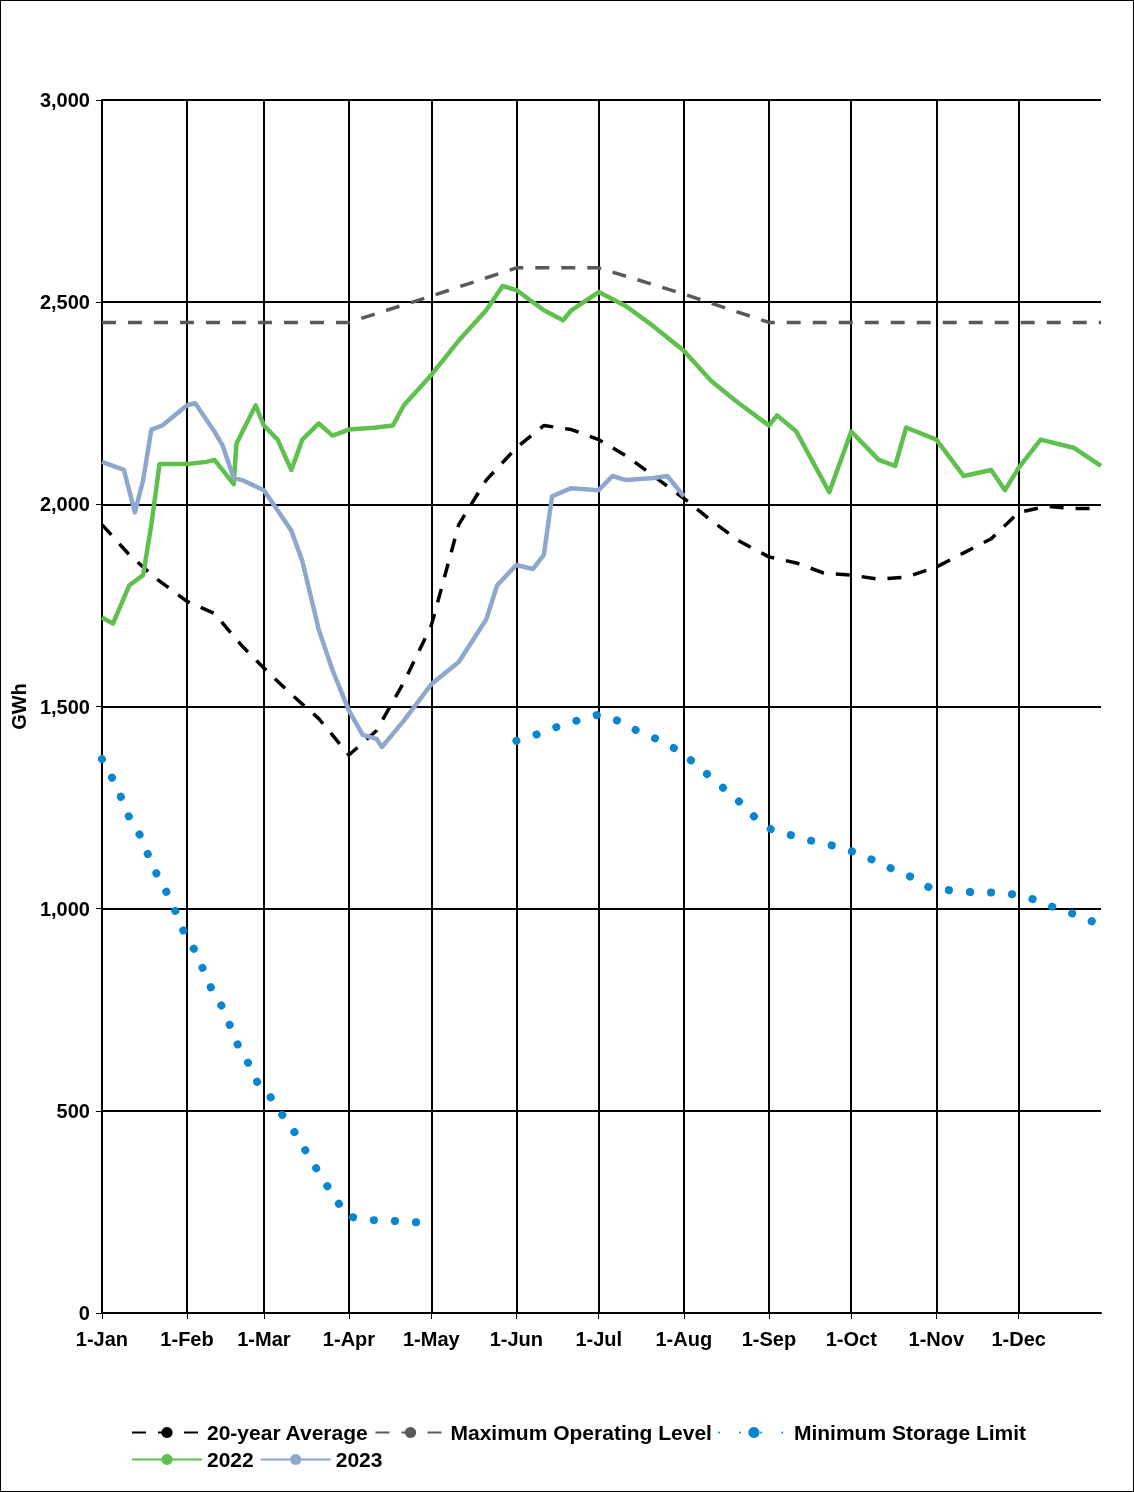 This screenshot has width=1134, height=1492. I want to click on y-tick-label: 1,500, so click(64, 706).